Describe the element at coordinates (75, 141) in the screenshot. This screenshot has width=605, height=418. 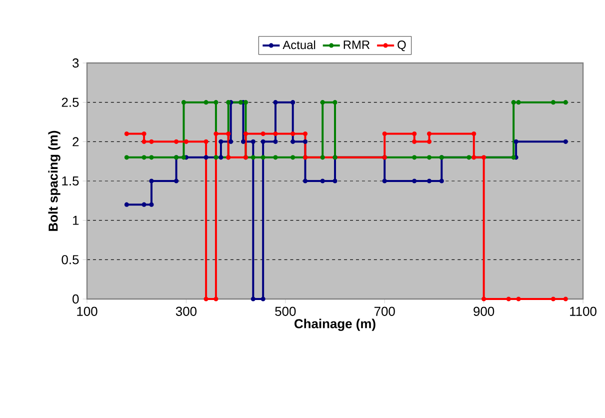
I see `y-tick-label: 2` at that location.